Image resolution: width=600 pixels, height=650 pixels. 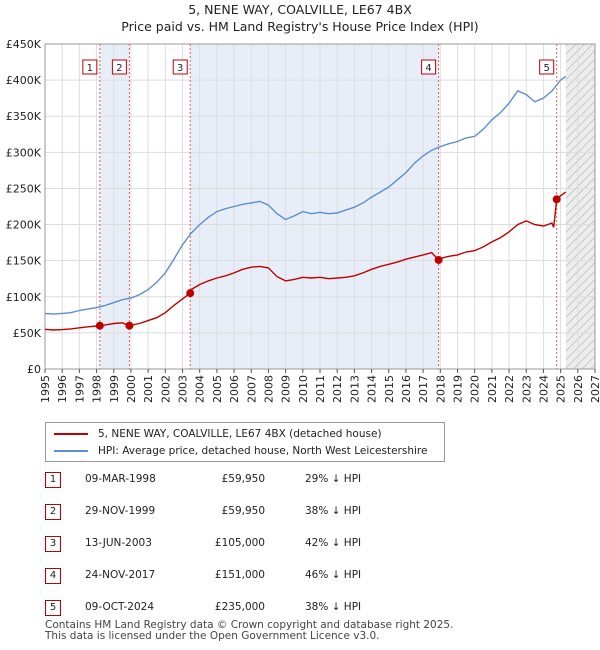 I want to click on y-tick-label: £250K, so click(x=24, y=188).